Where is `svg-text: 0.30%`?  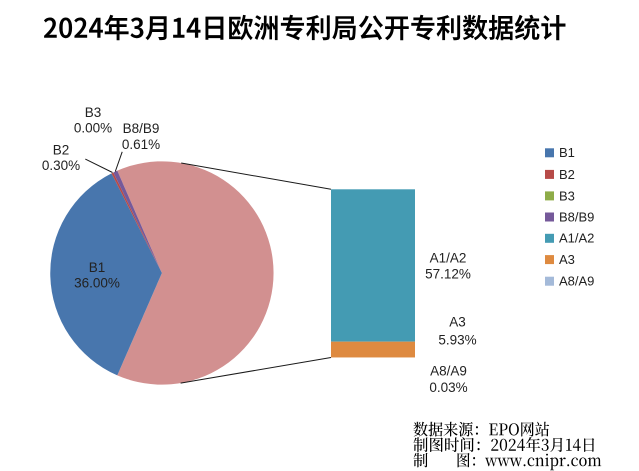 svg-text: 0.30% is located at coordinates (61, 165).